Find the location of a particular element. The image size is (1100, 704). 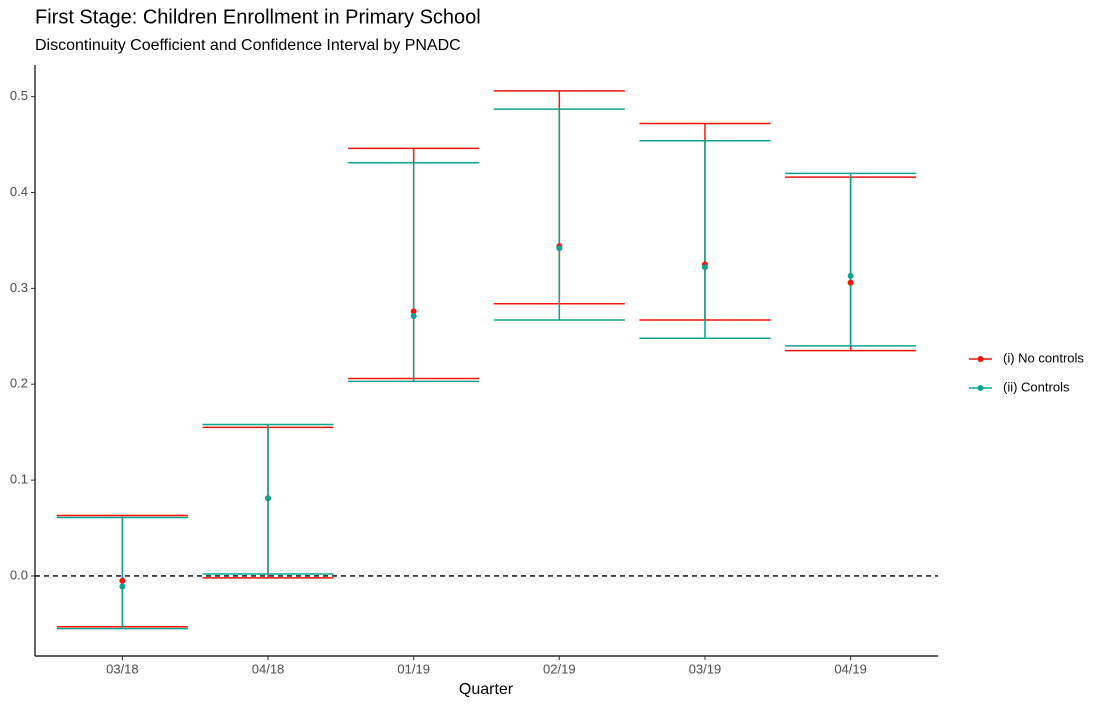

x-tick-label: 02/19 is located at coordinates (559, 668).